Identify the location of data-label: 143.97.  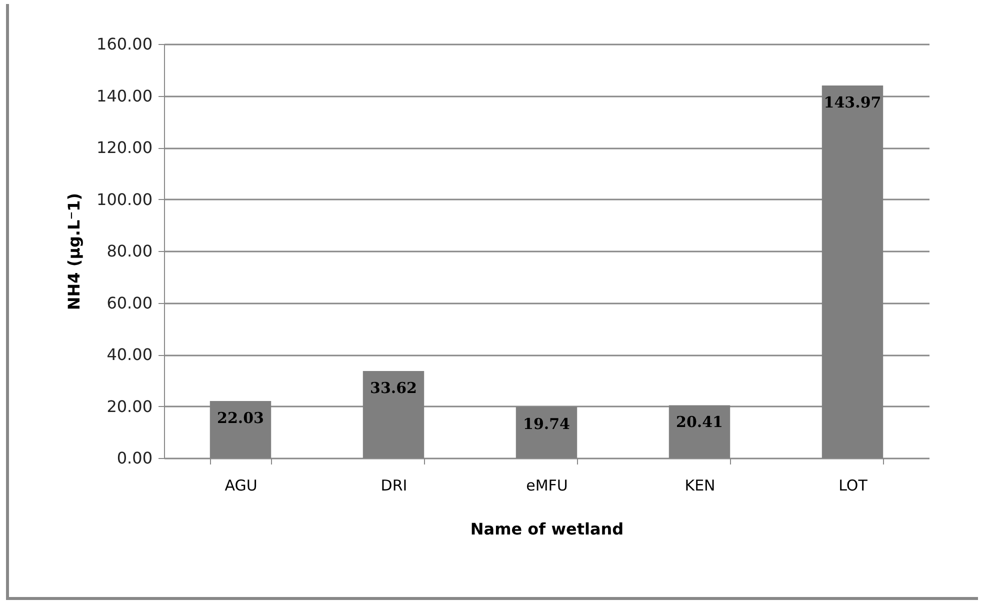
(853, 102).